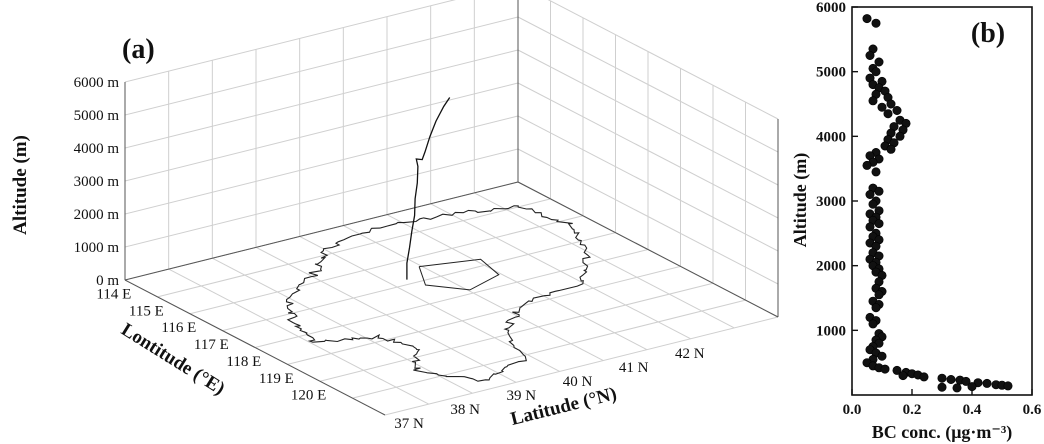  Describe the element at coordinates (549, 389) in the screenshot. I see `y-tick-labels: 37 N 38 N 39 N 40 N 41 N 42 N` at that location.